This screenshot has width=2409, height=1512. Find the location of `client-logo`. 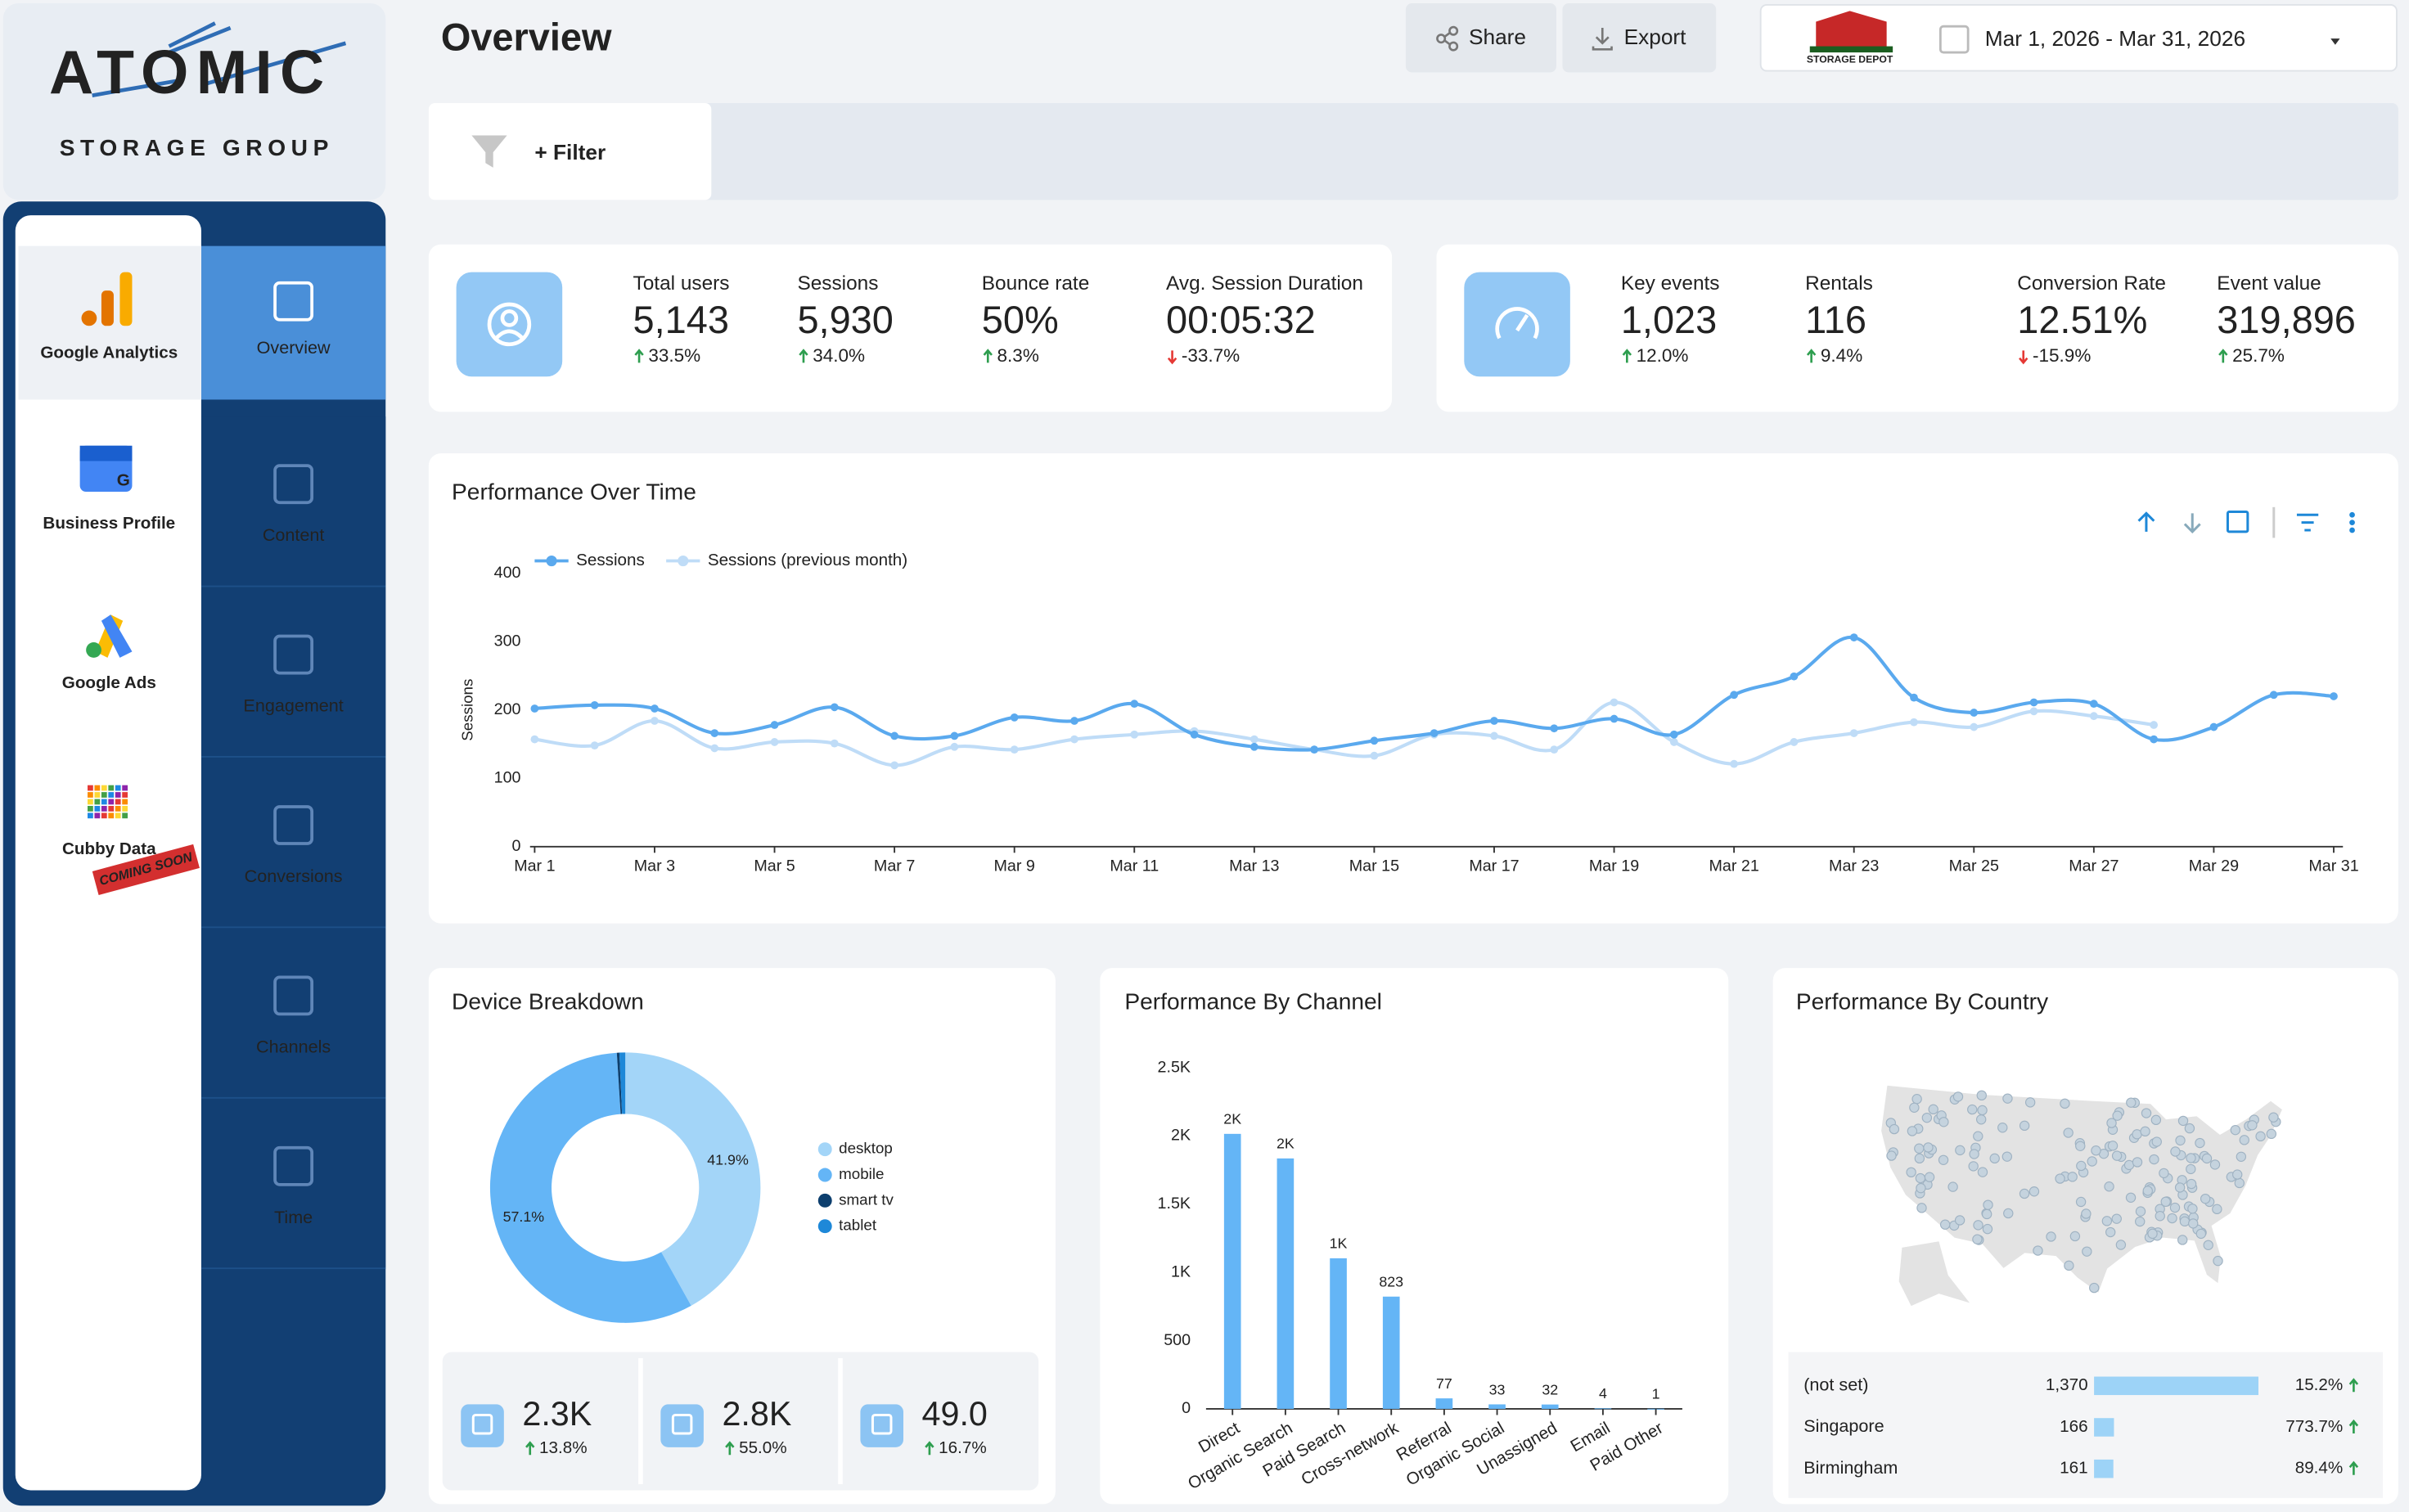

client-logo is located at coordinates (1851, 31).